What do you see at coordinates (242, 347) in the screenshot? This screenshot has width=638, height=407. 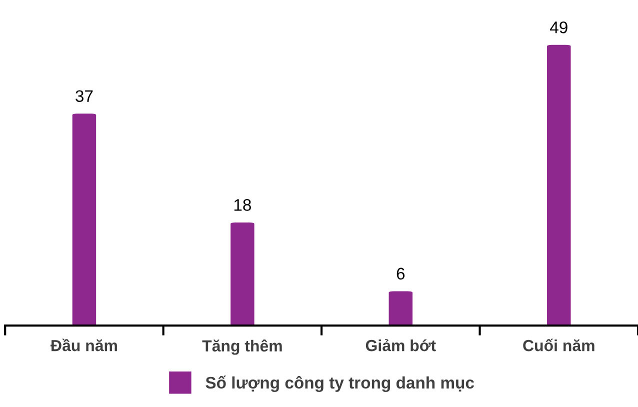 I see `x-tick-label: Tăng thêm` at bounding box center [242, 347].